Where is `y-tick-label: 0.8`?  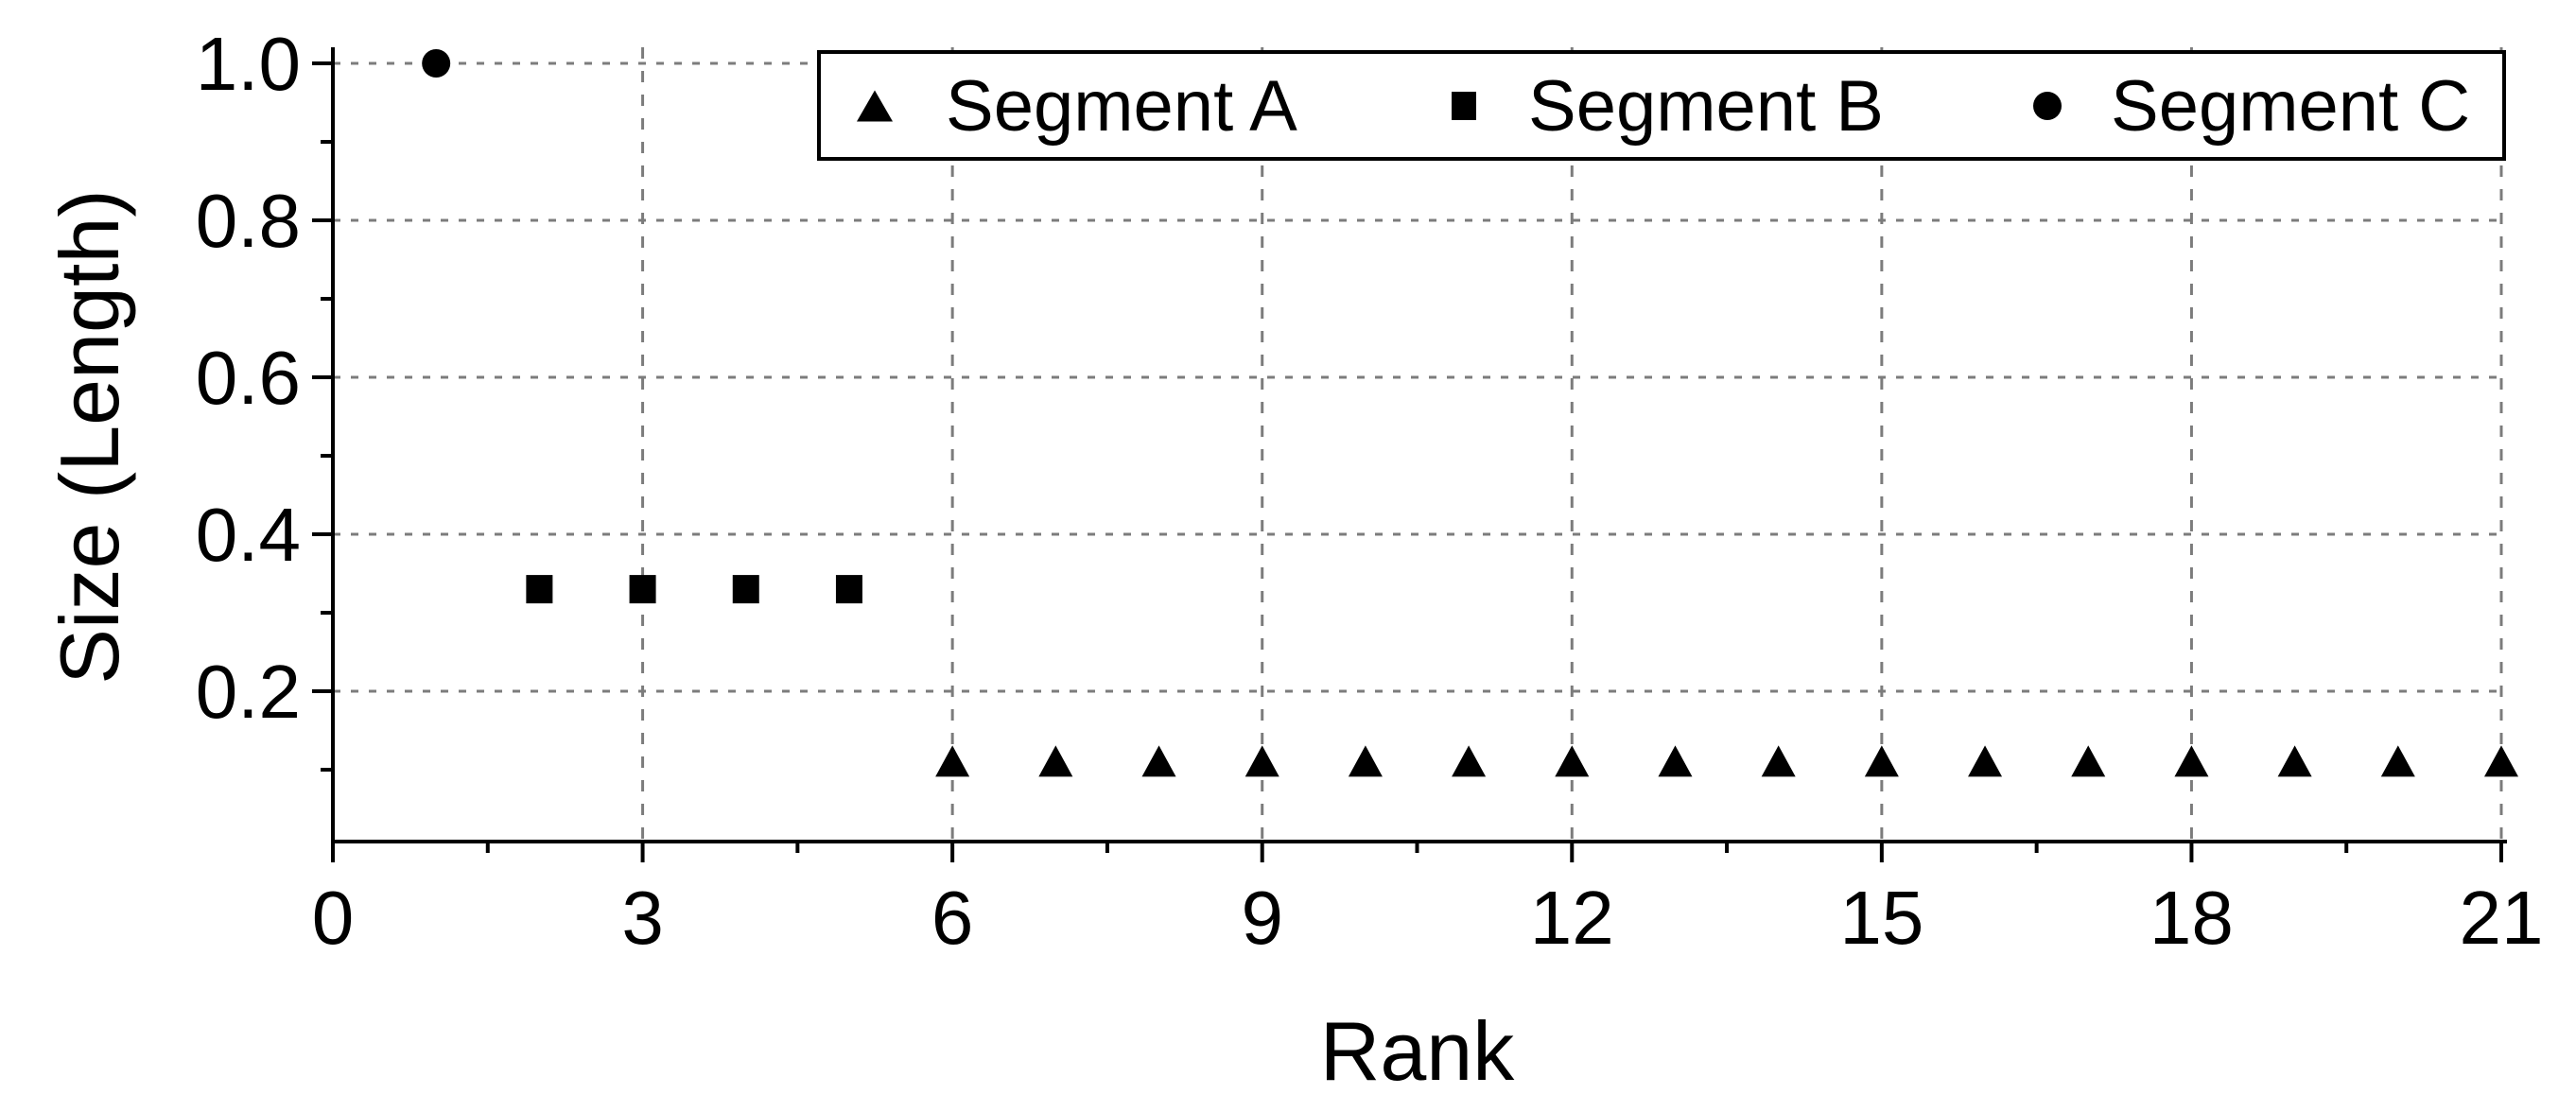
y-tick-label: 0.8 is located at coordinates (249, 221).